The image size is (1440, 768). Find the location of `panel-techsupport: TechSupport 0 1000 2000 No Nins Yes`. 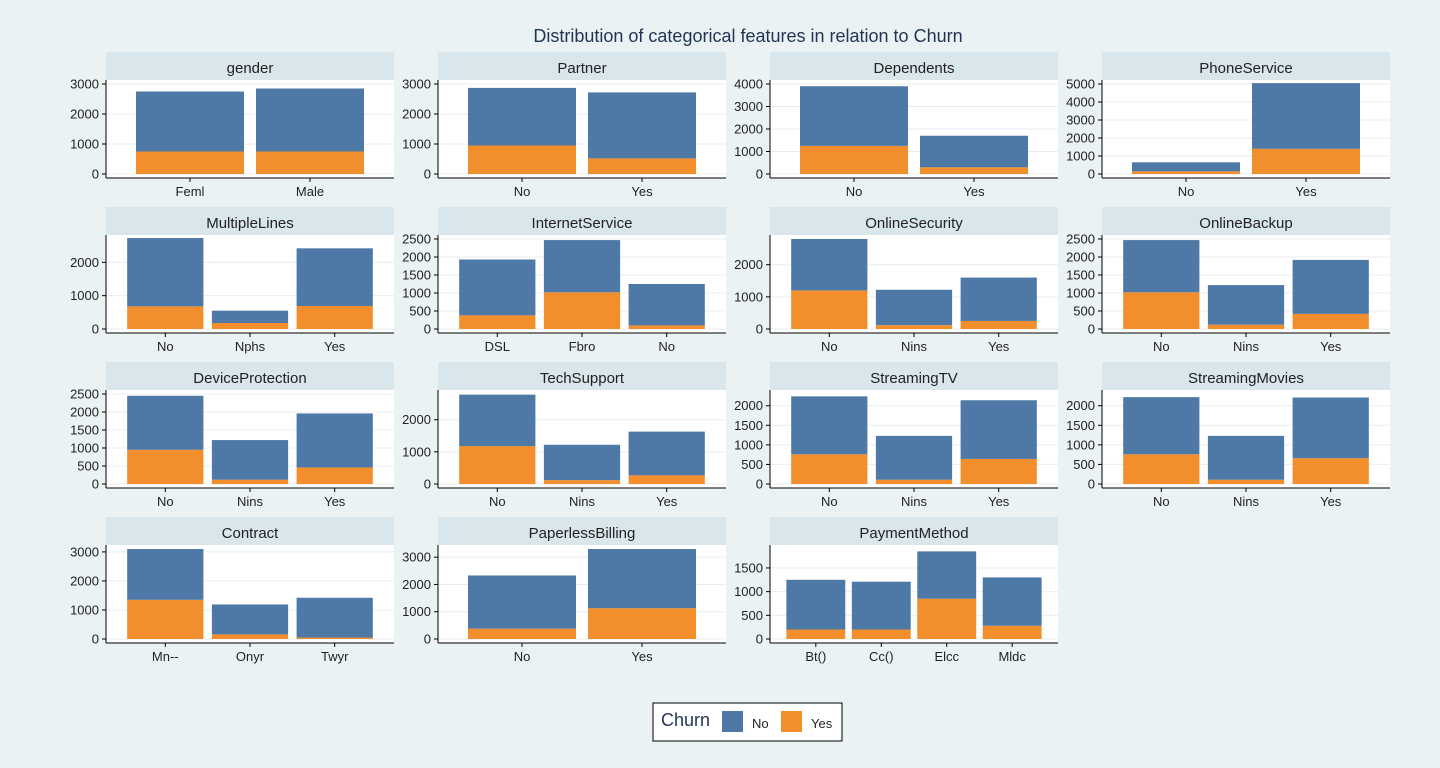

panel-techsupport: TechSupport 0 1000 2000 No Nins Yes is located at coordinates (564, 435).